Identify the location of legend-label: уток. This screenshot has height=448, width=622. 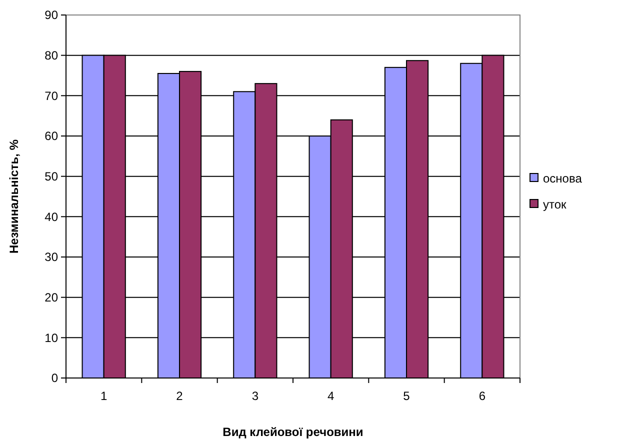
(555, 205).